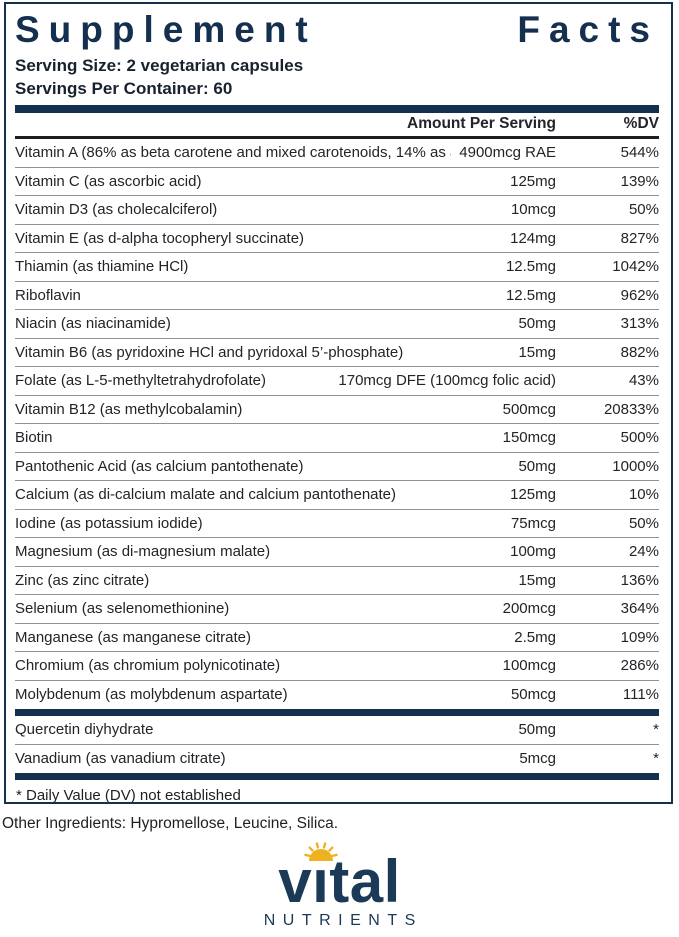 The width and height of the screenshot is (679, 937). Describe the element at coordinates (337, 438) in the screenshot. I see `table-row: Biotin 150mcg 500%` at that location.